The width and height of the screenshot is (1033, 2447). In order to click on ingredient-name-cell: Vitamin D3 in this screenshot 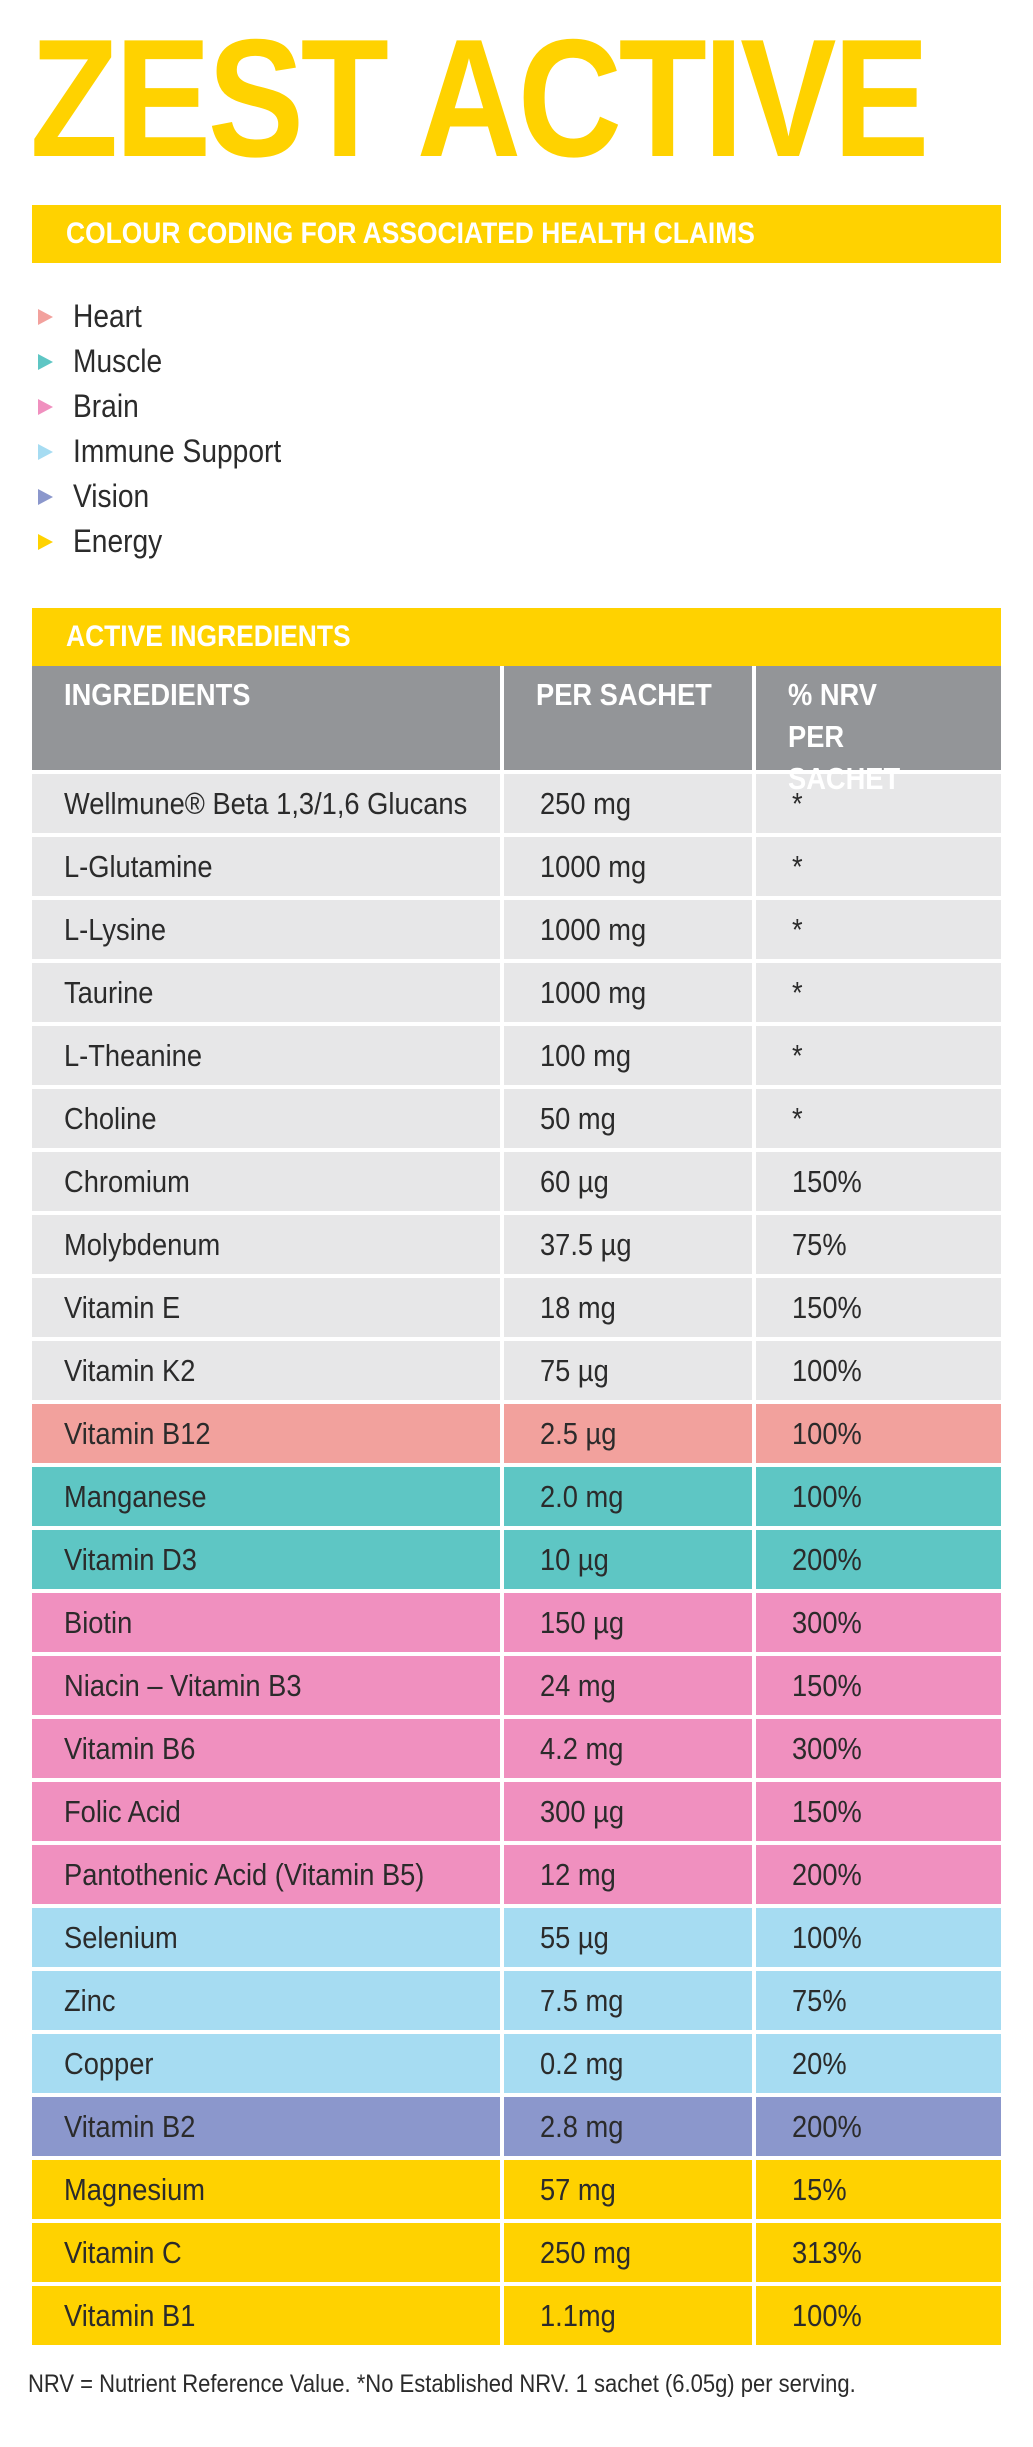, I will do `click(268, 1559)`.